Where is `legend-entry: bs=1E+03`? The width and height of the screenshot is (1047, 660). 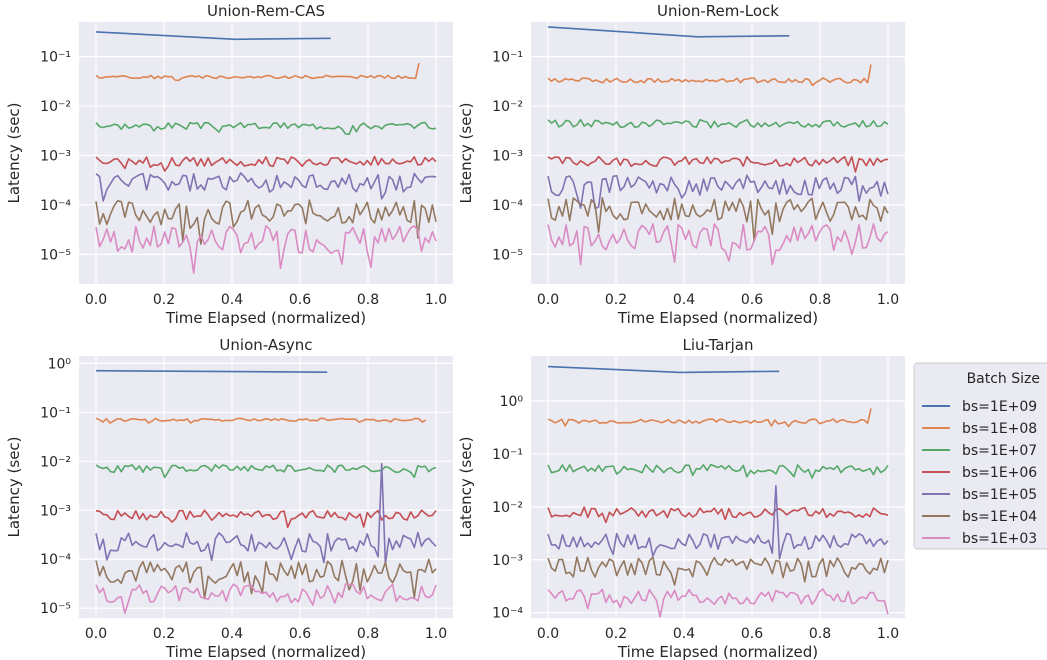 legend-entry: bs=1E+03 is located at coordinates (999, 539).